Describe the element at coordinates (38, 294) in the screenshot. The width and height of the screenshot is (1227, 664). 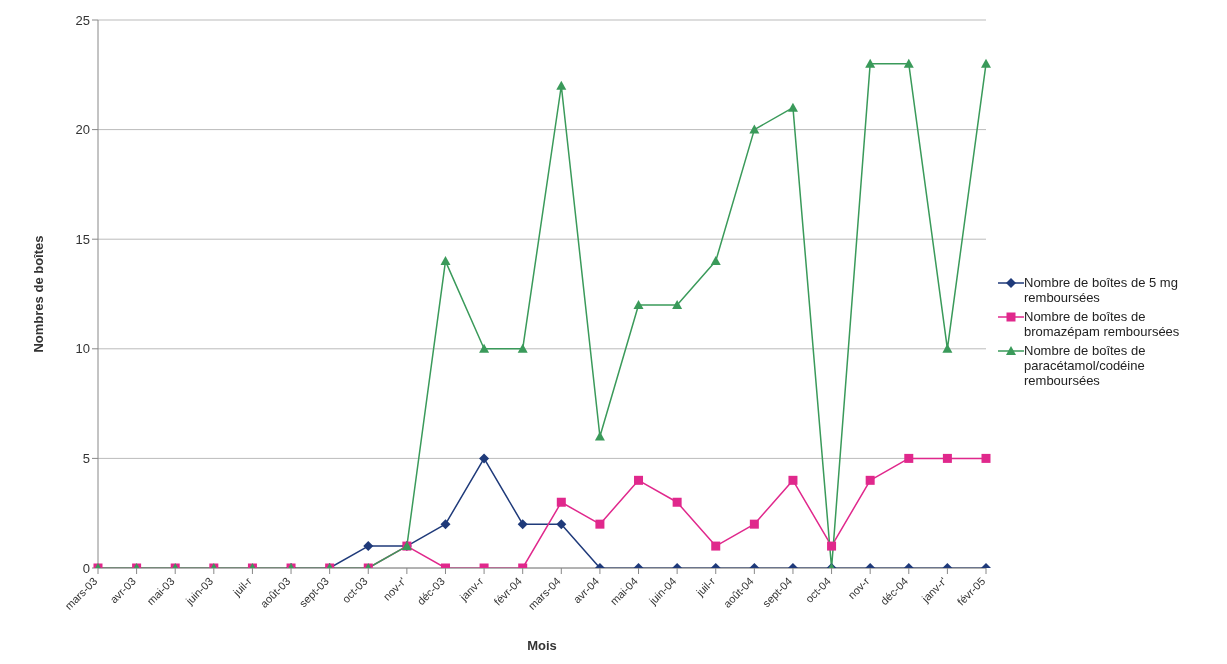
I see `y-axis-title: Nombres de boîtes` at that location.